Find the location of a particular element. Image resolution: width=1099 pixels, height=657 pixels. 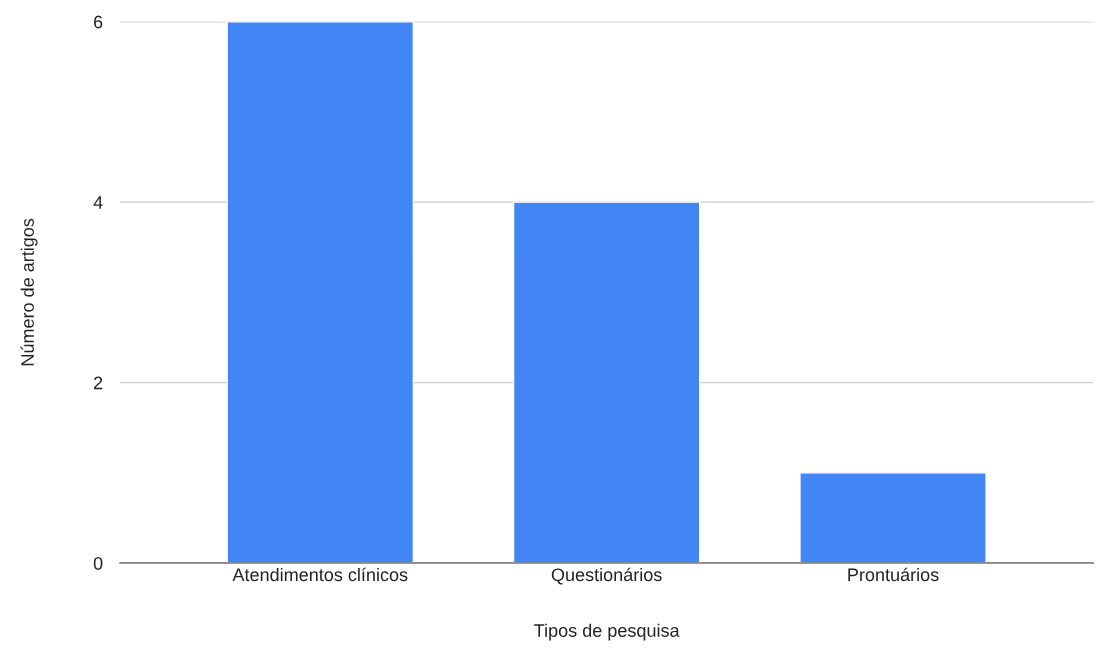

x-axis-title: Tipos de pesquisa is located at coordinates (607, 632).